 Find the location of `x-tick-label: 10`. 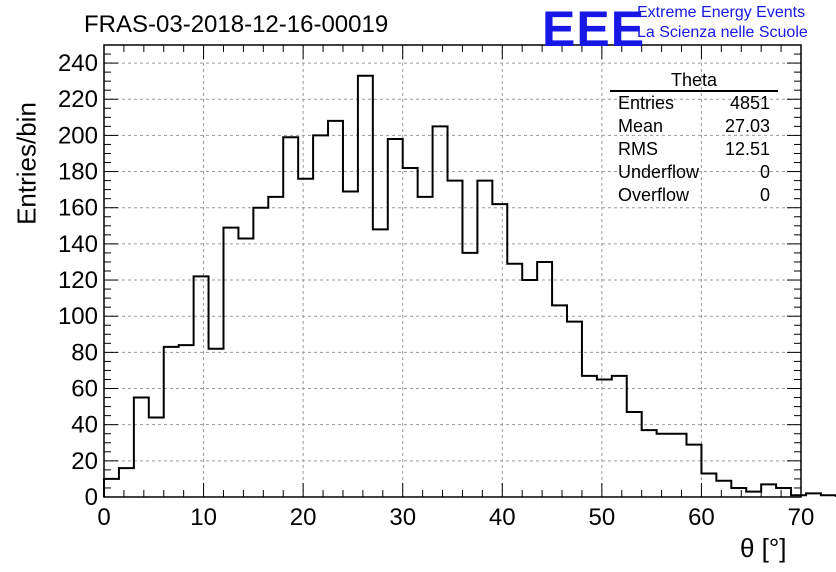

x-tick-label: 10 is located at coordinates (203, 517).